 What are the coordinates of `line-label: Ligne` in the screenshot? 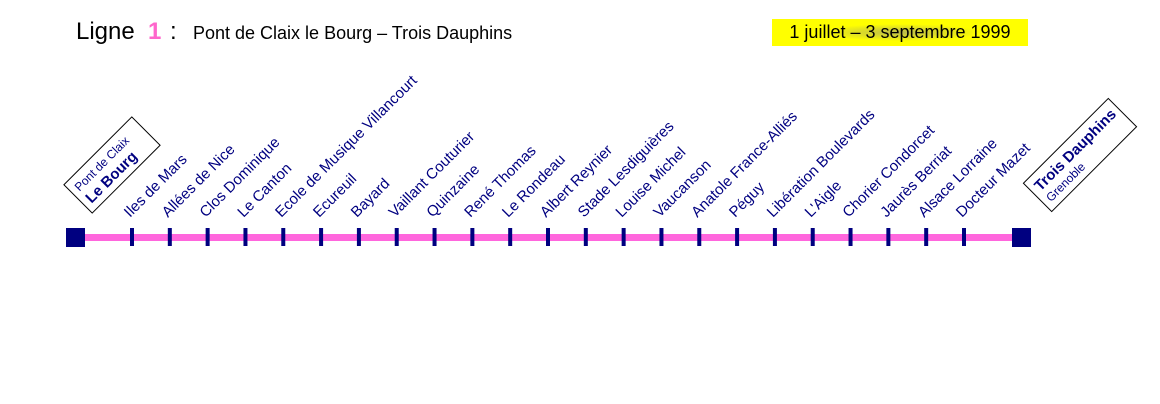 It's located at (105, 31).